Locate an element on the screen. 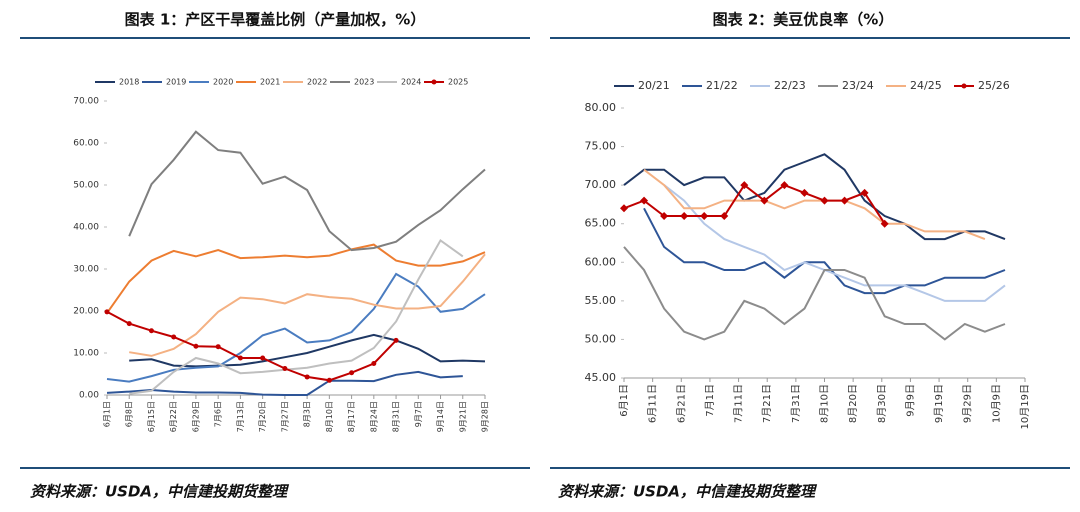  legend-label: 23/24 is located at coordinates (858, 85).